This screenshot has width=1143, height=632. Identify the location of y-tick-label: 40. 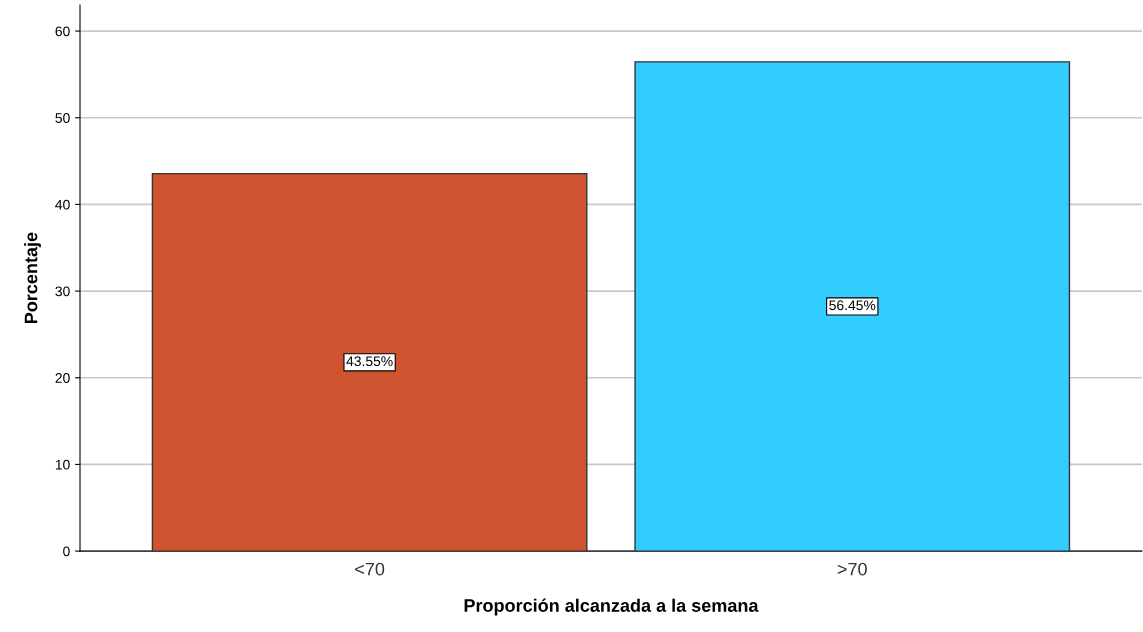
(62, 204).